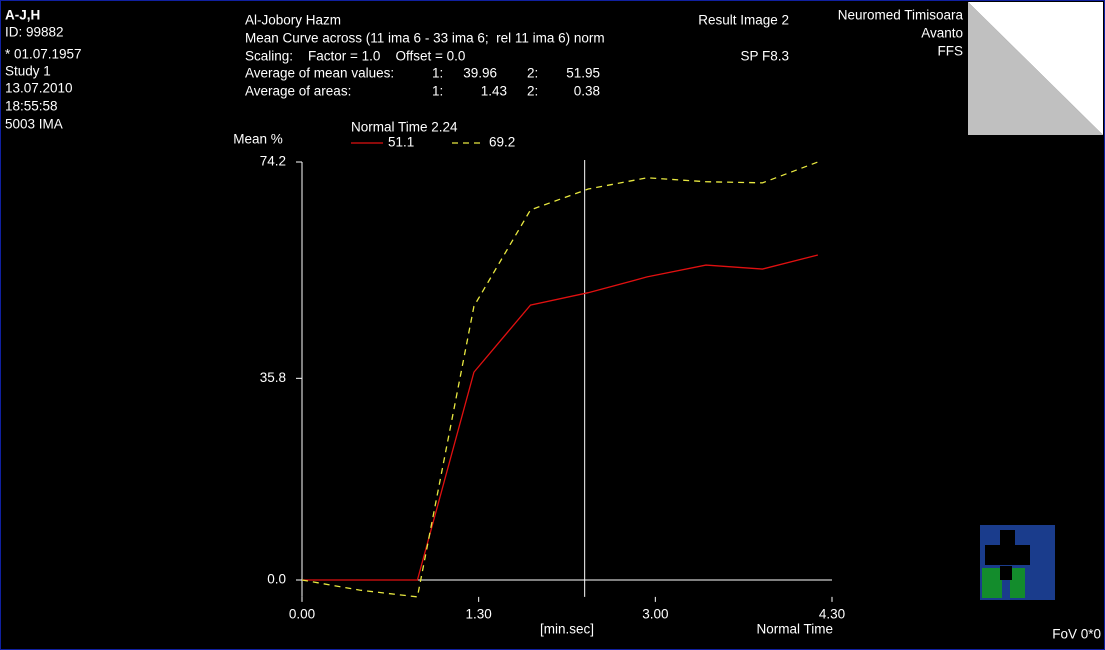 This screenshot has height=650, width=1105. What do you see at coordinates (532, 91) in the screenshot?
I see `areas-k2: 2:` at bounding box center [532, 91].